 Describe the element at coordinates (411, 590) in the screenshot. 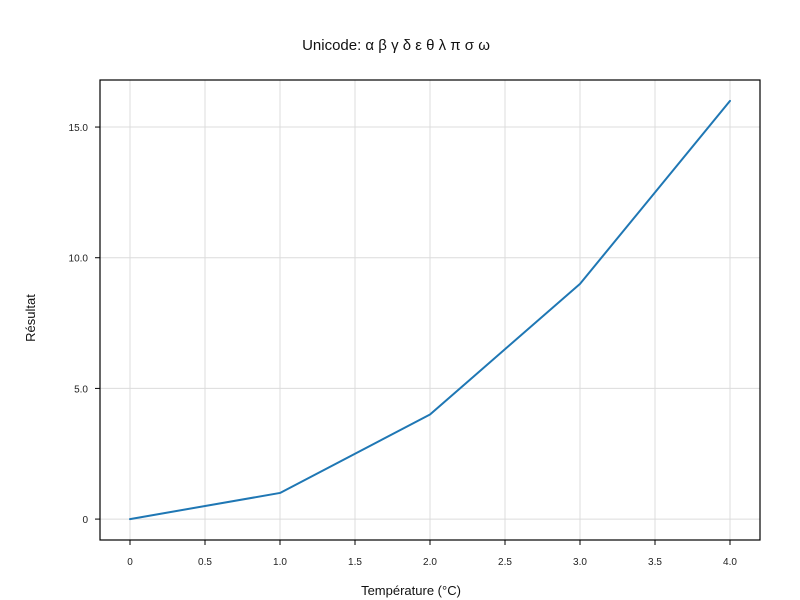

I see `x-axis-label: Température (°C)` at that location.